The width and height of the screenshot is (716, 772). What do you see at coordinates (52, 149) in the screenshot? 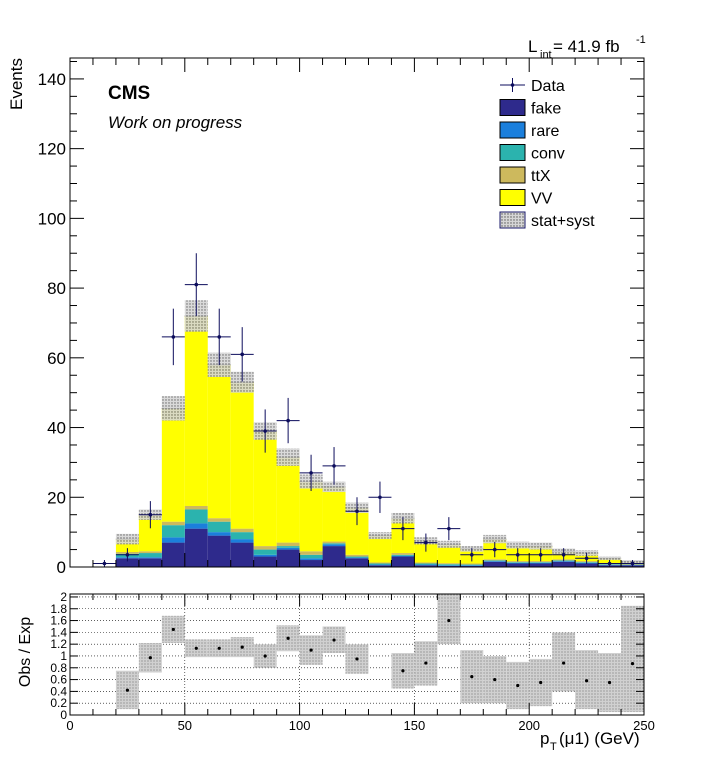
I see `y-tick-label: 120` at bounding box center [52, 149].